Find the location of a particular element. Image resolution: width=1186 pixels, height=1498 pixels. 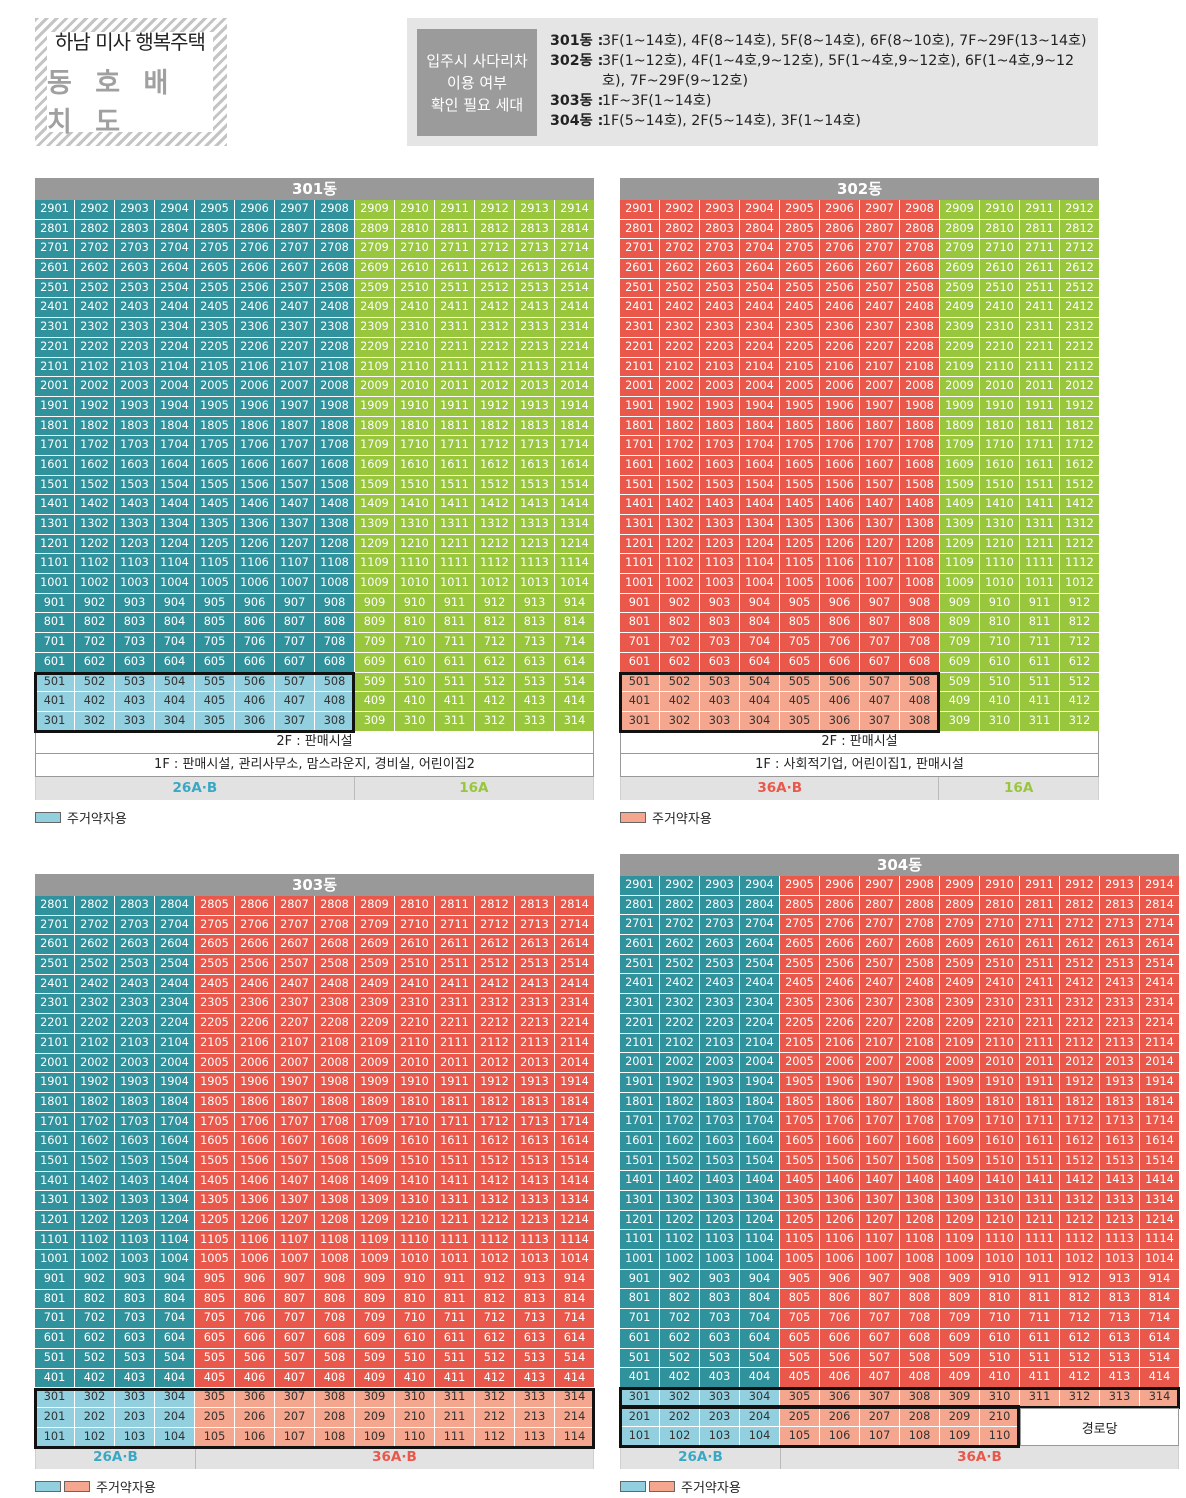

unit-cell: 1805 is located at coordinates (214, 426).